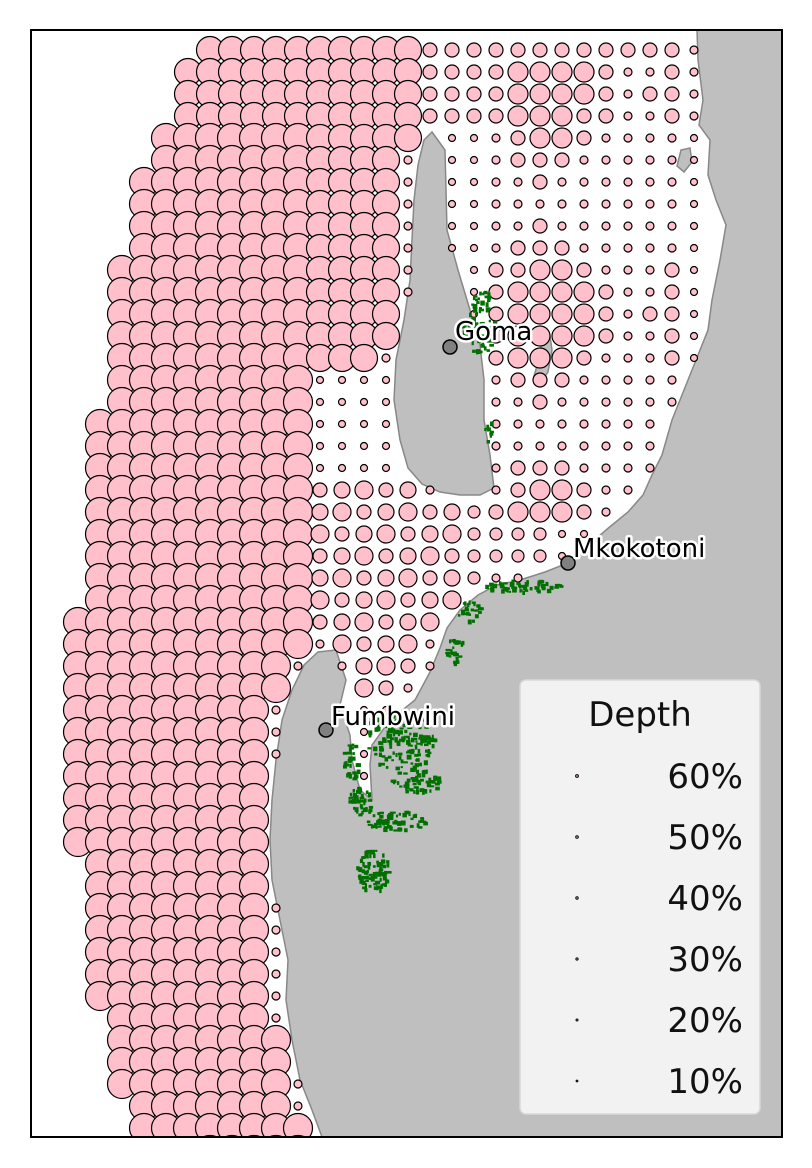  Describe the element at coordinates (639, 549) in the screenshot. I see `place-label-mkokotoni: Mkokotoni` at that location.